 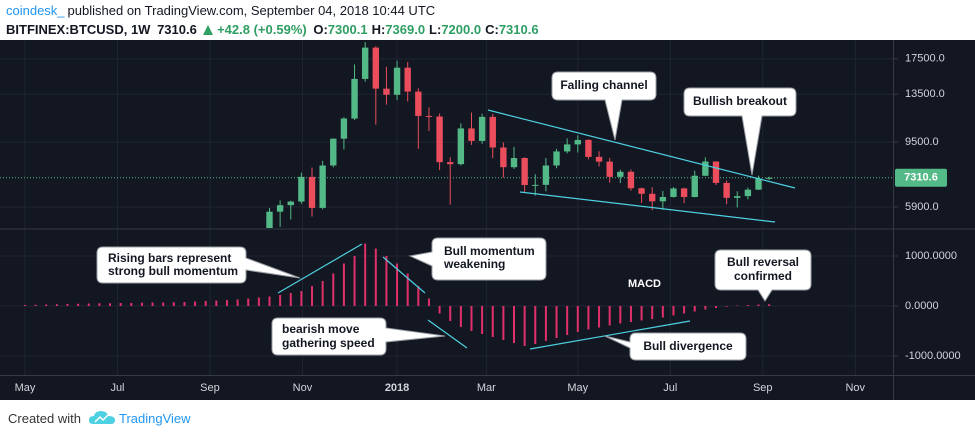 What do you see at coordinates (486, 388) in the screenshot?
I see `x-tick-label: Mar` at bounding box center [486, 388].